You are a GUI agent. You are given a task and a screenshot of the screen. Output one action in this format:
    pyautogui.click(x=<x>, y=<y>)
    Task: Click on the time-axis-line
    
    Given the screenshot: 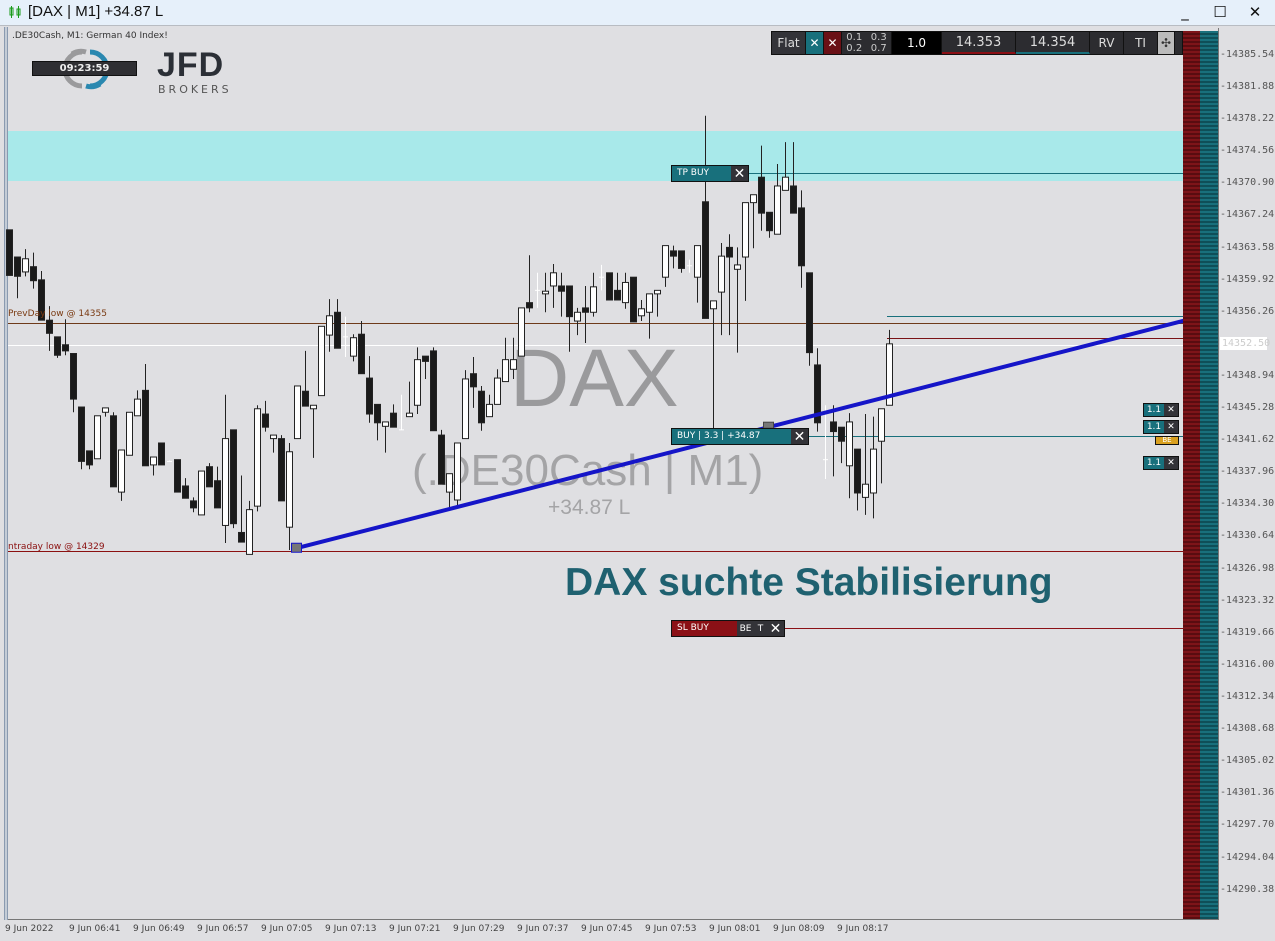 What is the action you would take?
    pyautogui.click(x=613, y=919)
    